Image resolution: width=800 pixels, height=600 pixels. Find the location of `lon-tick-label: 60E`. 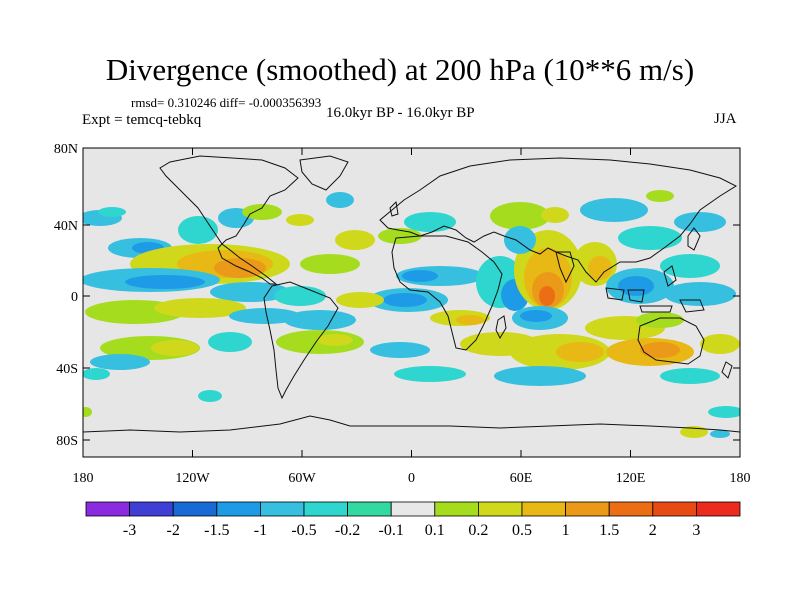

lon-tick-label: 60E is located at coordinates (521, 478).